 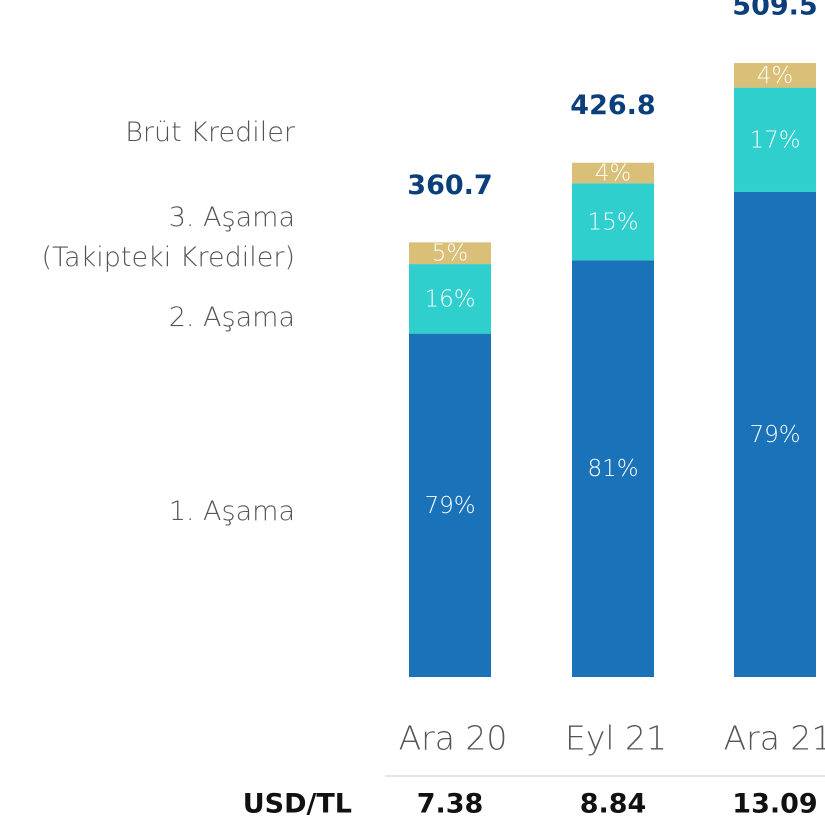 I want to click on segment-label: 15%, so click(x=612, y=222).